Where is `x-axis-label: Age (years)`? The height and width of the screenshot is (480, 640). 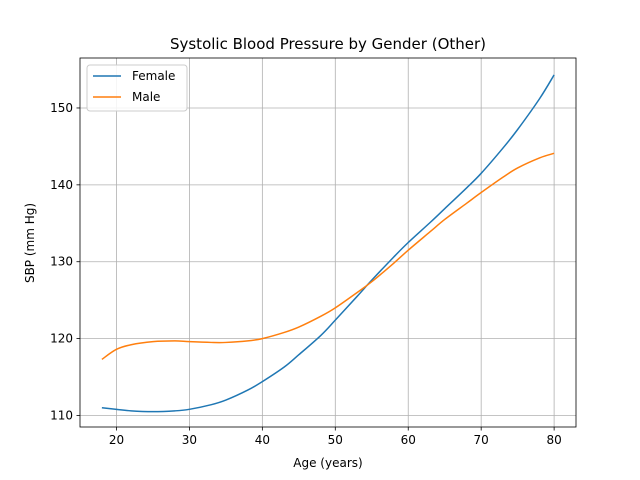
x-axis-label: Age (years) is located at coordinates (327, 463).